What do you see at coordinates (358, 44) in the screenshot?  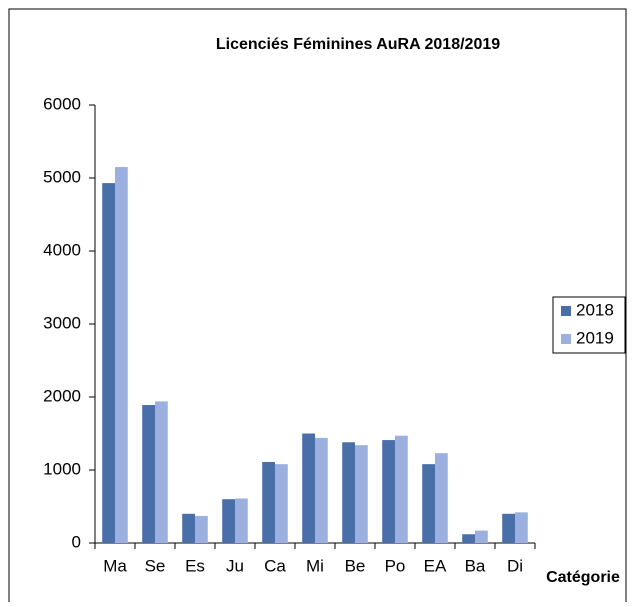 I see `chart-title: Licenciés Féminines AuRA 2018/2019` at bounding box center [358, 44].